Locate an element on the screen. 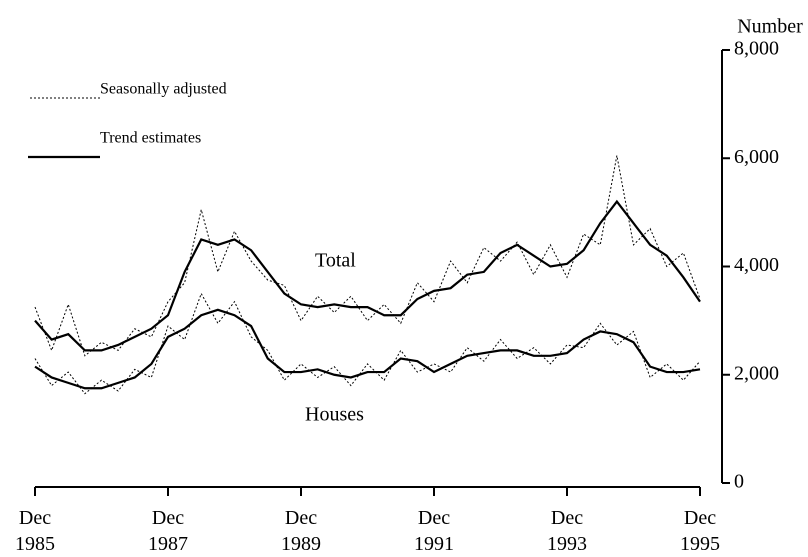 The width and height of the screenshot is (808, 557). y-tick-label: 4,000 is located at coordinates (756, 265).